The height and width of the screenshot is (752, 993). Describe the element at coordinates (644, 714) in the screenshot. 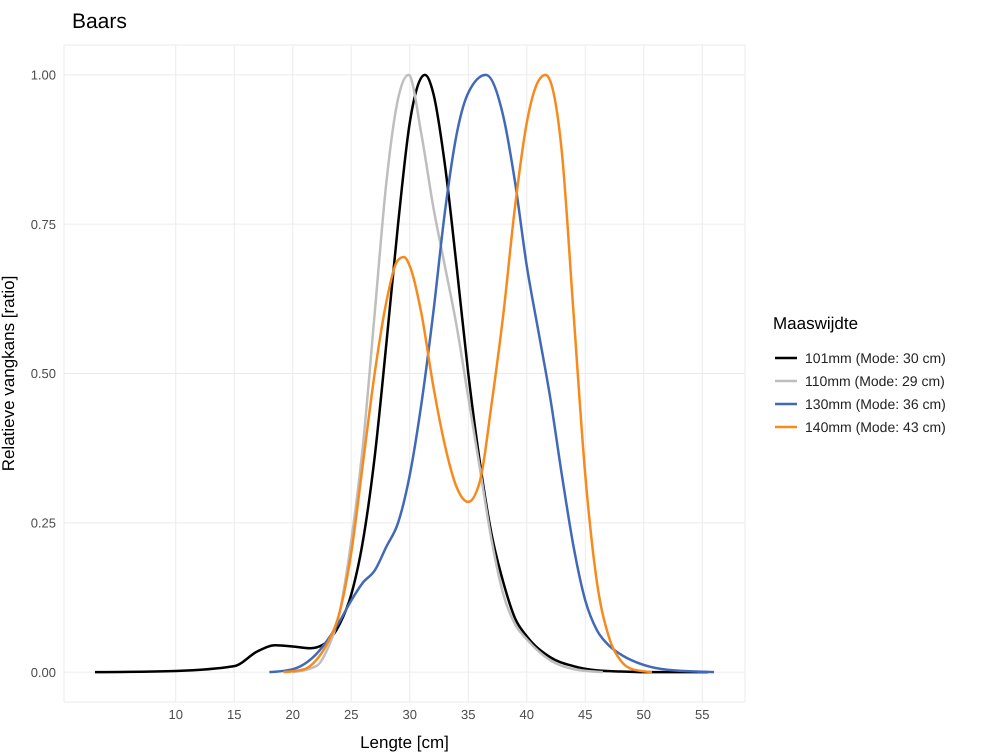

I see `x-tick-label: 50` at that location.